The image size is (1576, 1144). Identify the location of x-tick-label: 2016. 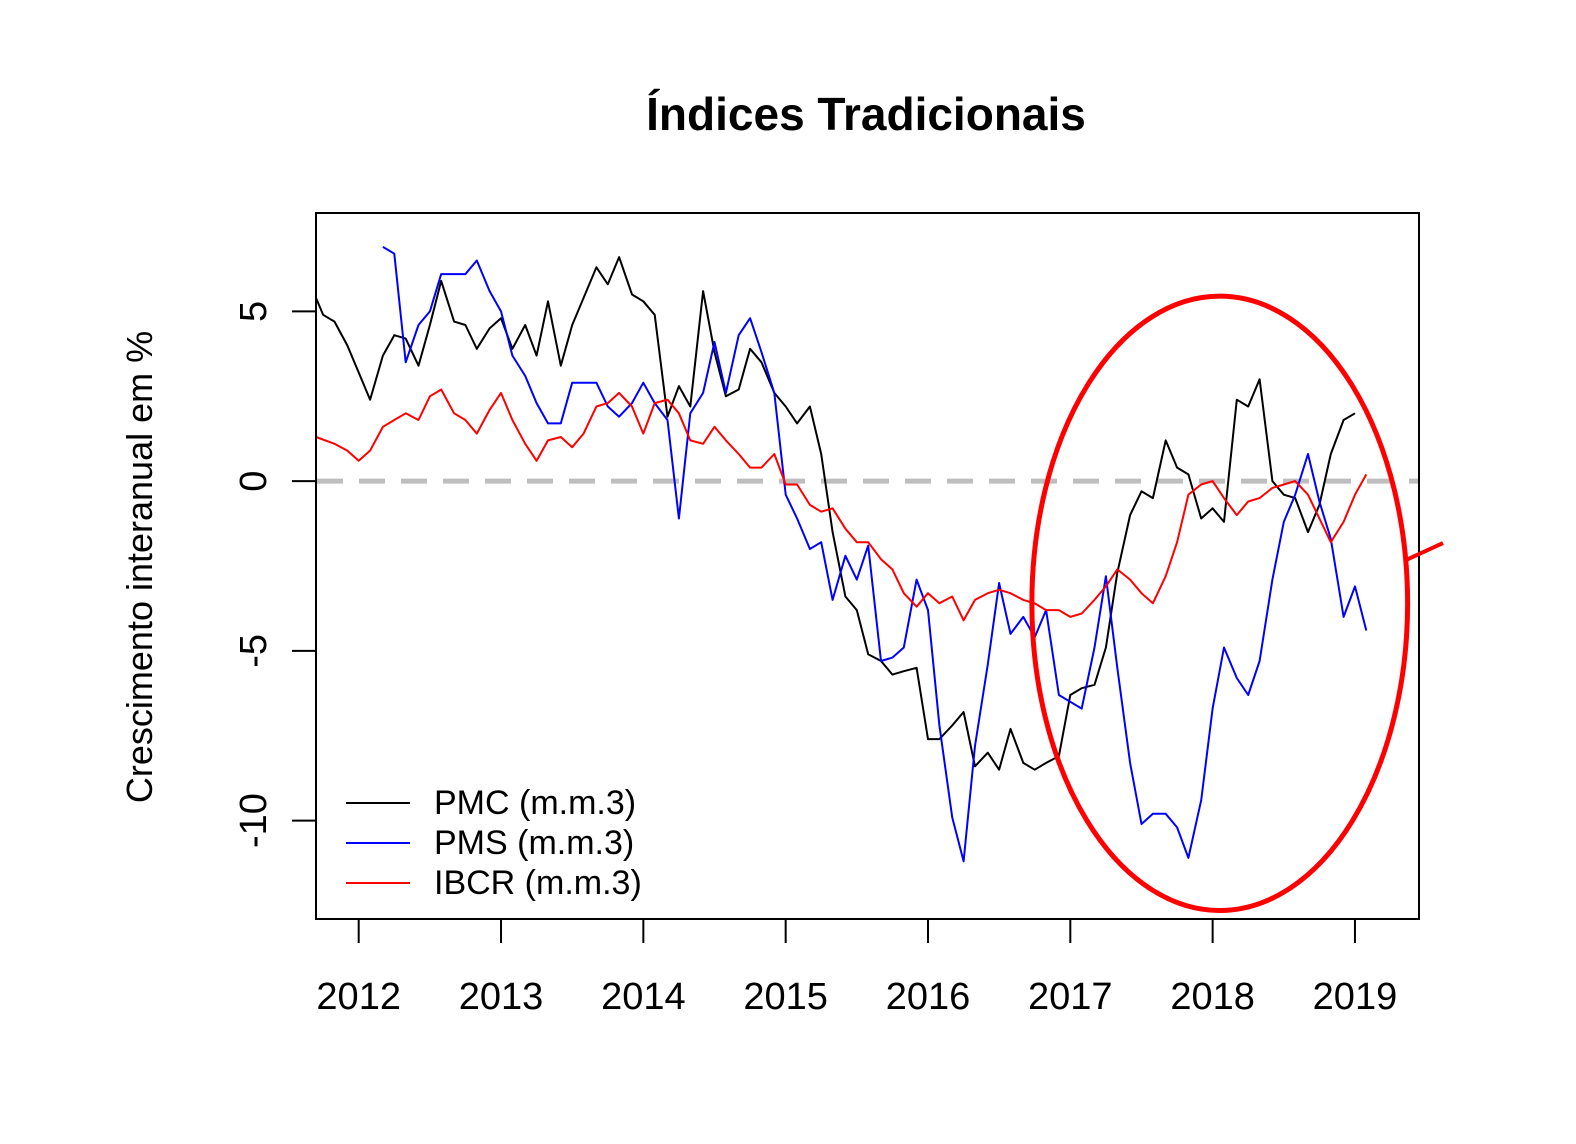
(928, 997).